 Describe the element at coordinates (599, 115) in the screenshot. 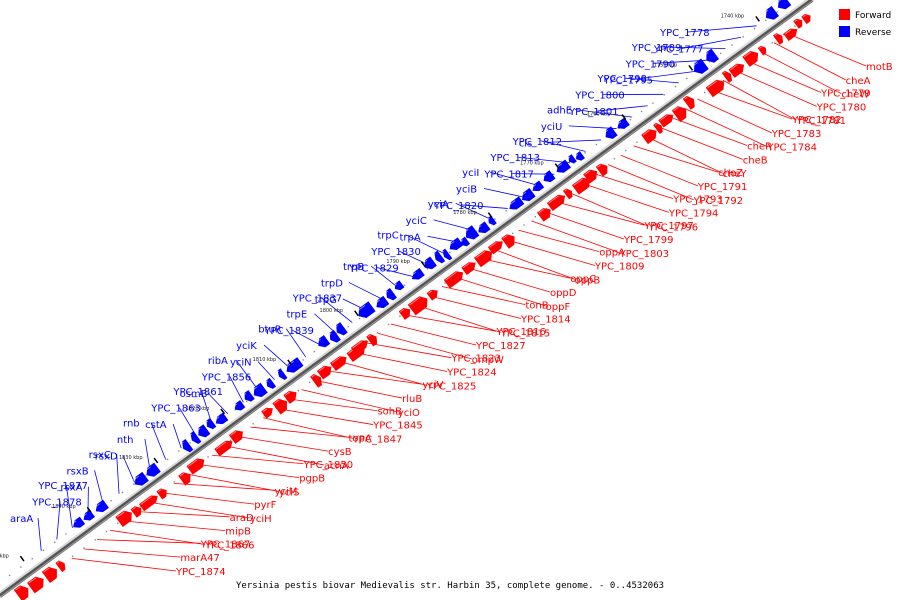

I see `axis-tick-label: 1760 kbp` at that location.